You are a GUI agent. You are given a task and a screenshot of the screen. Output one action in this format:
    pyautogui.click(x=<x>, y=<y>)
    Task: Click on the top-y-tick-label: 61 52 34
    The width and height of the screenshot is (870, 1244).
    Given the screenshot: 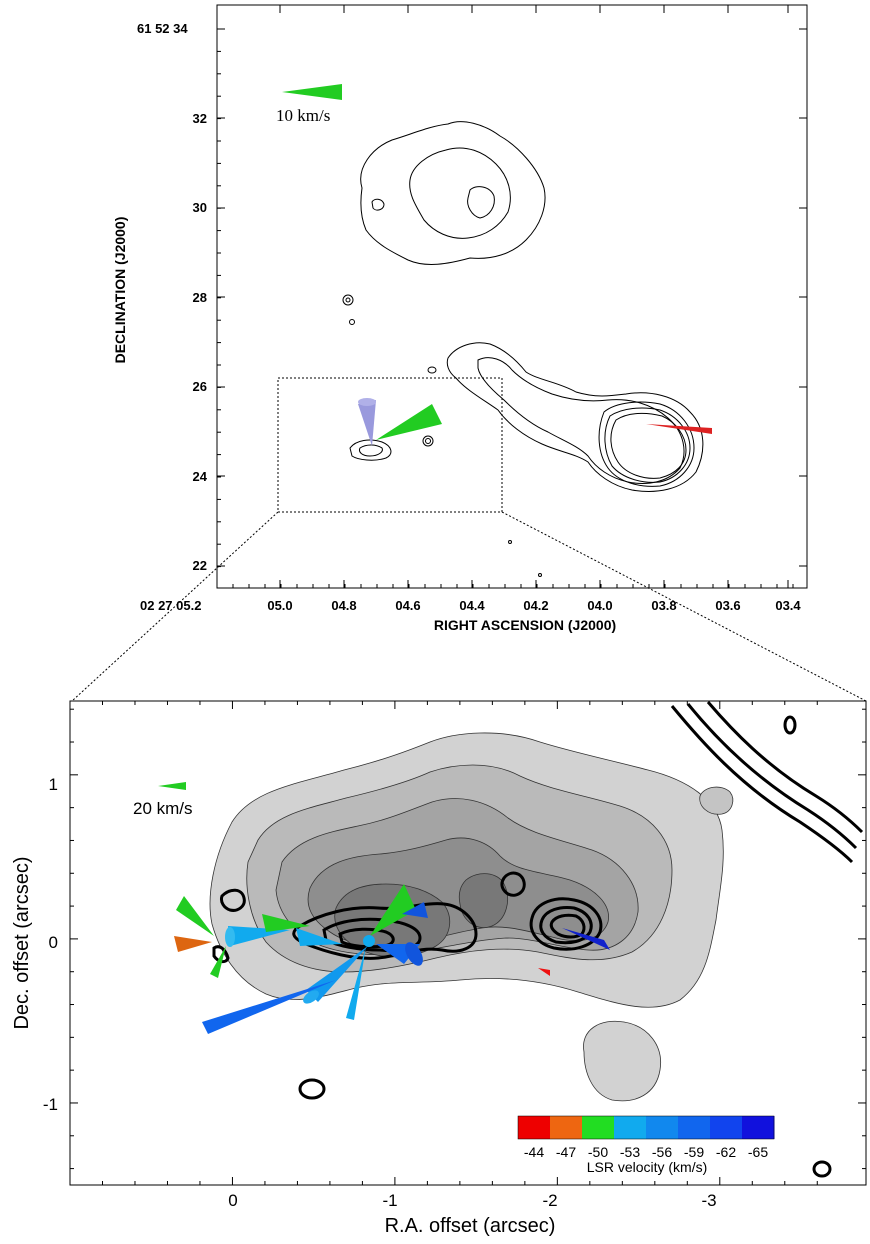 What is the action you would take?
    pyautogui.click(x=162, y=28)
    